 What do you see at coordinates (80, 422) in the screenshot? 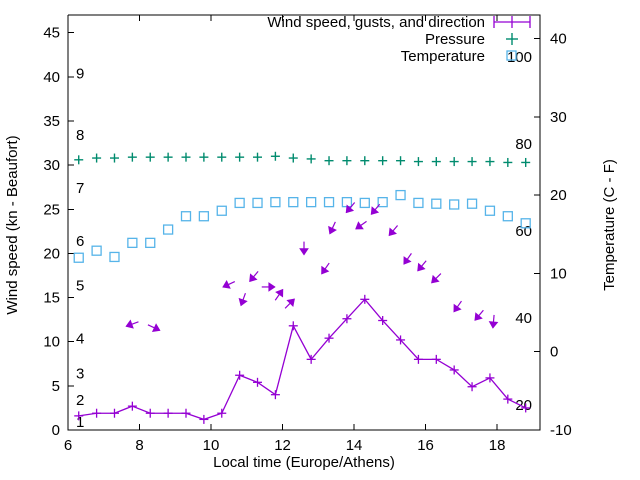
I see `beaufort-label: 1` at bounding box center [80, 422].